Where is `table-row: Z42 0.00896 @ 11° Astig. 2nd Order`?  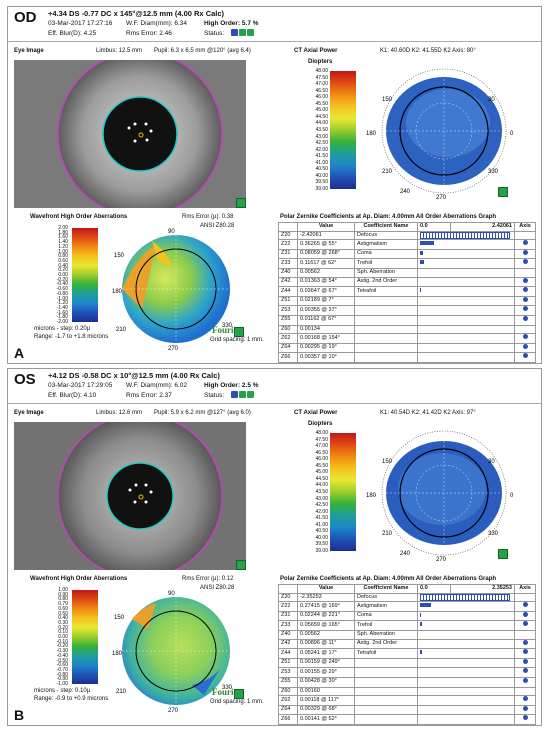
table-row: Z42 0.00896 @ 11° Astig. 2nd Order is located at coordinates (407, 644).